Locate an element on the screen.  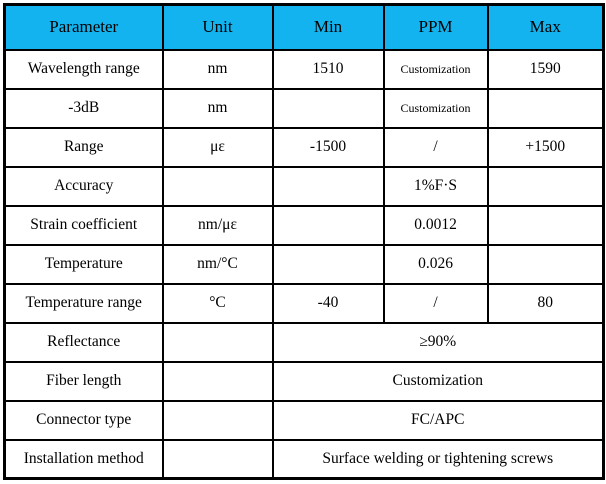
cell-max: +1500 is located at coordinates (545, 147).